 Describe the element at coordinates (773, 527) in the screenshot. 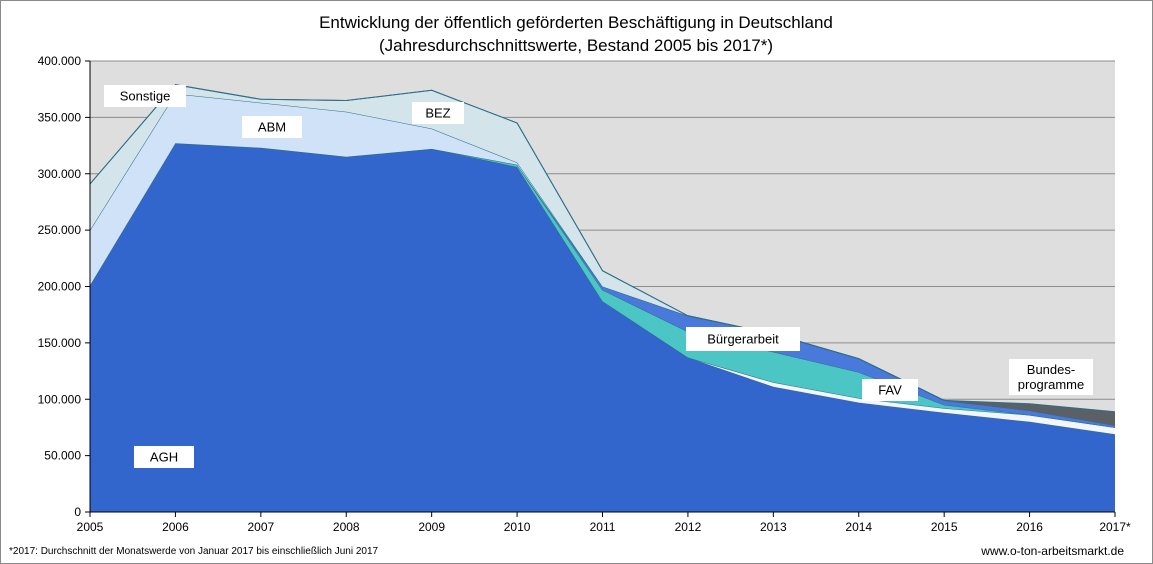

I see `x-tick-label-8: 2013` at that location.